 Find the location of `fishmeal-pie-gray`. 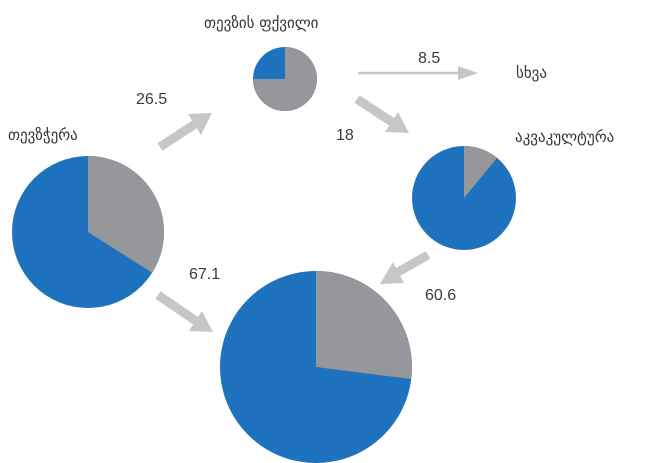

fishmeal-pie-gray is located at coordinates (285, 79).